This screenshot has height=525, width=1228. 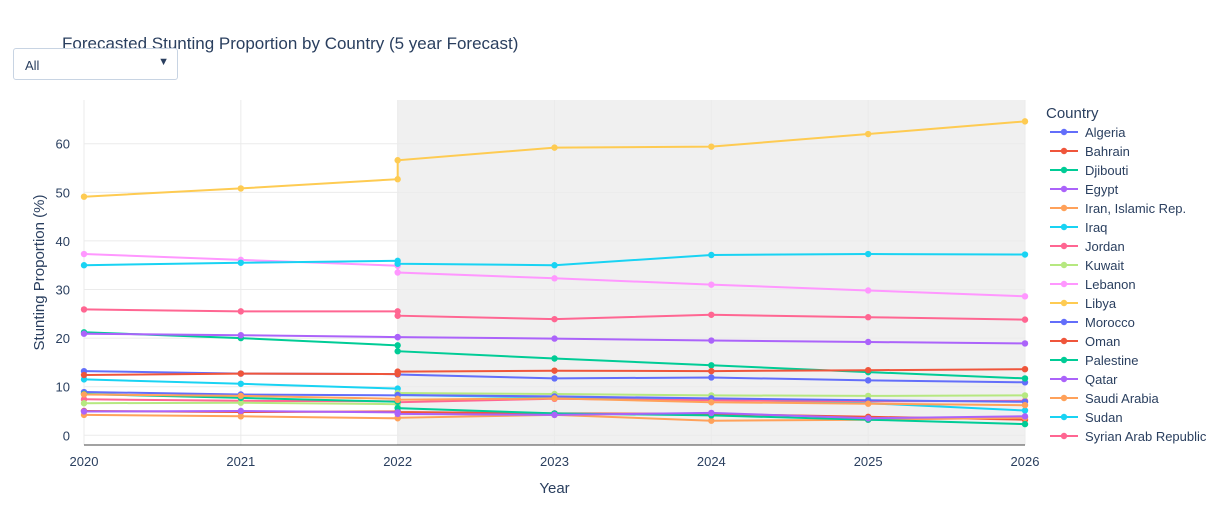 I want to click on legend-item: Iran, Islamic Rep., so click(x=1118, y=208).